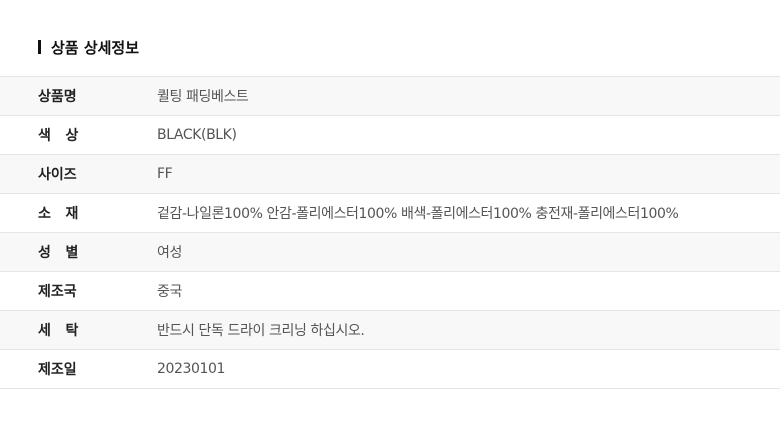 The width and height of the screenshot is (780, 427). Describe the element at coordinates (58, 253) in the screenshot. I see `row-label: 성 별` at that location.